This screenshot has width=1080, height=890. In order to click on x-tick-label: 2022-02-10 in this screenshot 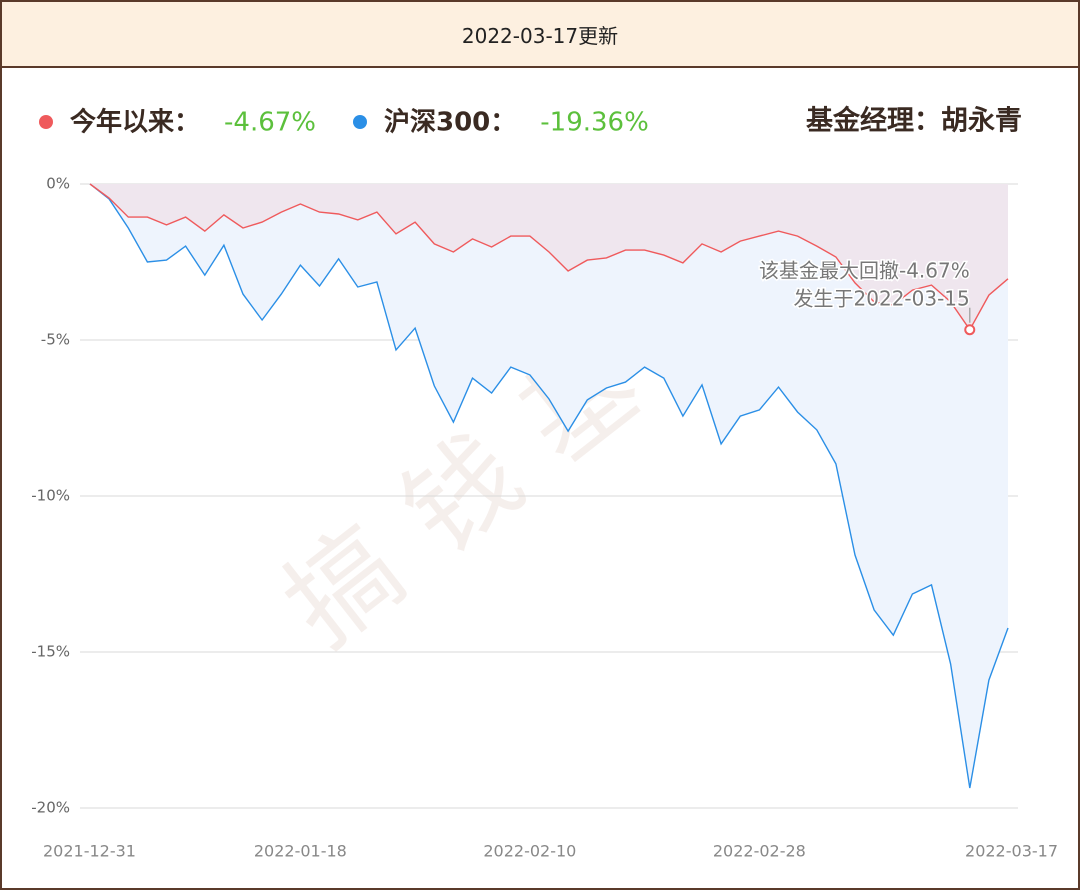, I will do `click(529, 851)`.